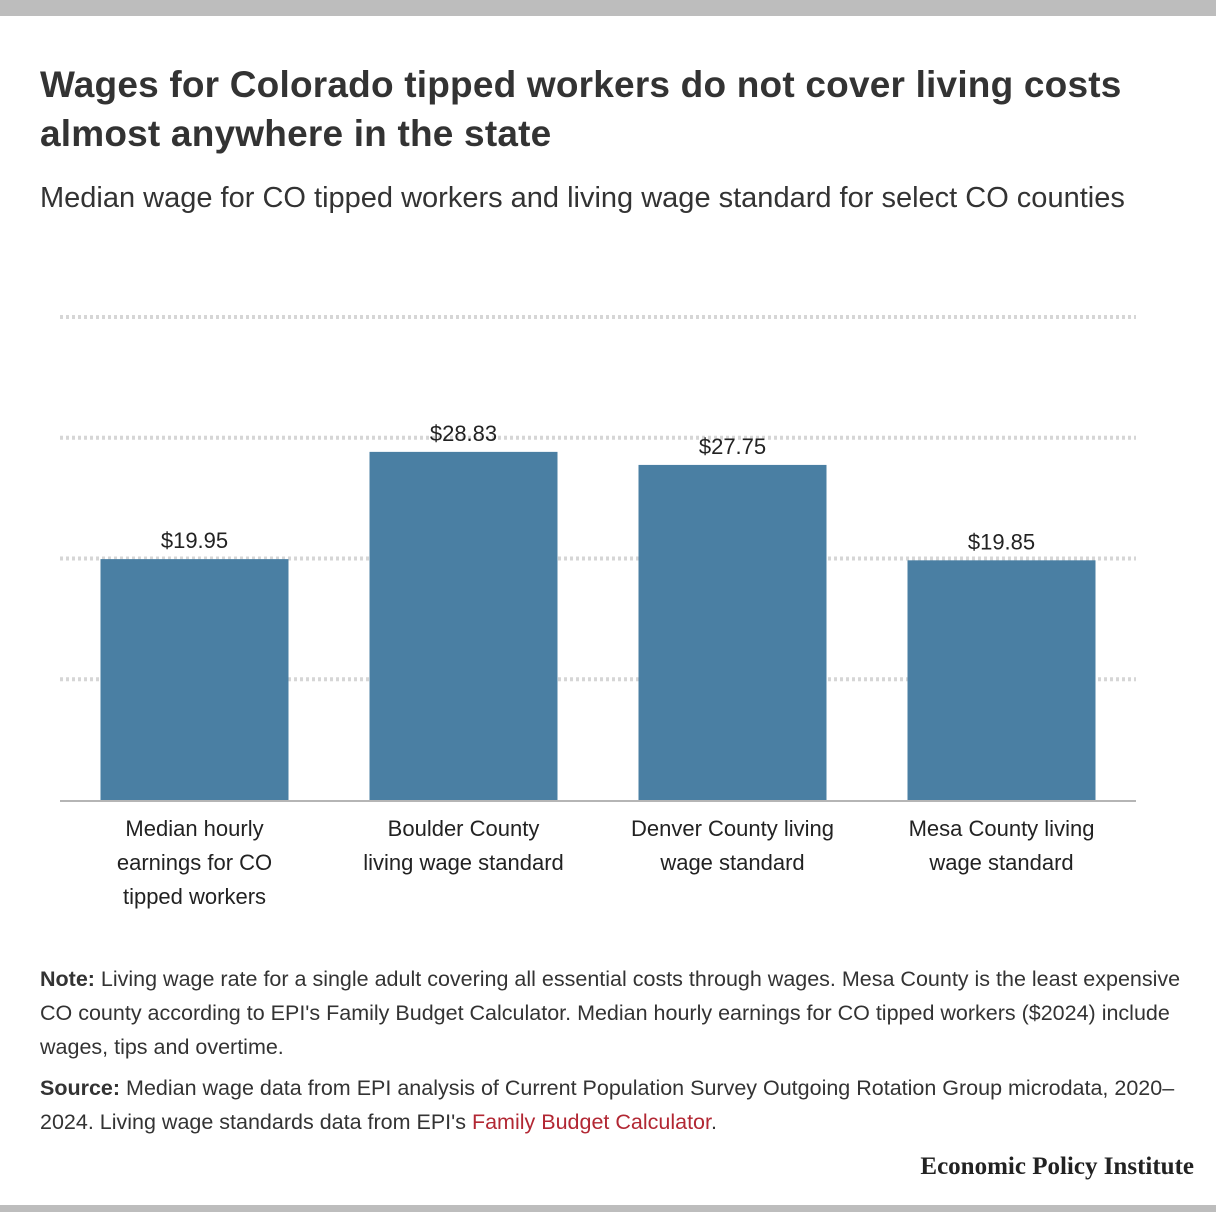 The height and width of the screenshot is (1212, 1216). What do you see at coordinates (463, 845) in the screenshot?
I see `category-label-1: Boulder County living wage standard` at bounding box center [463, 845].